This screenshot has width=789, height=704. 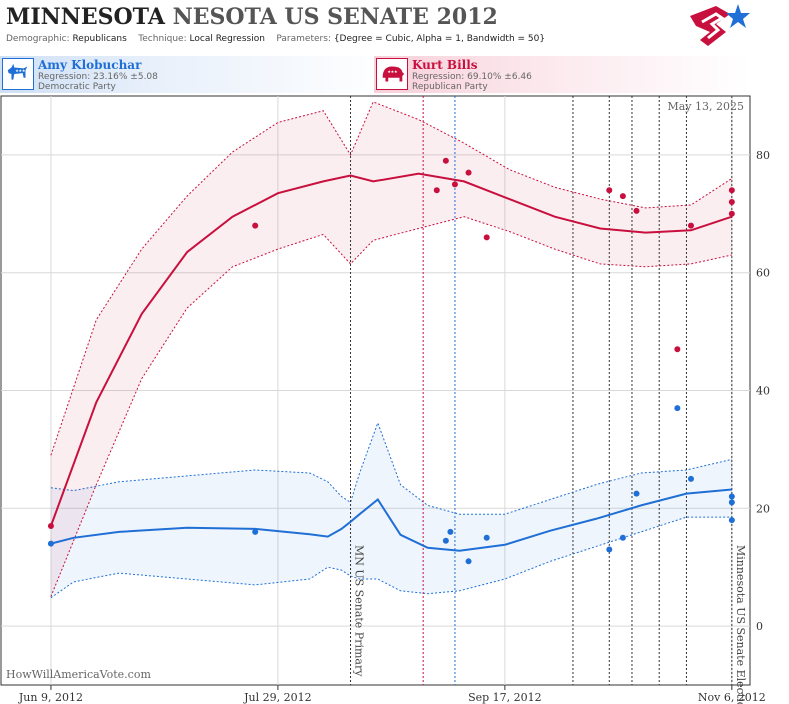 I want to click on y-tick-label: 80, so click(x=763, y=155).